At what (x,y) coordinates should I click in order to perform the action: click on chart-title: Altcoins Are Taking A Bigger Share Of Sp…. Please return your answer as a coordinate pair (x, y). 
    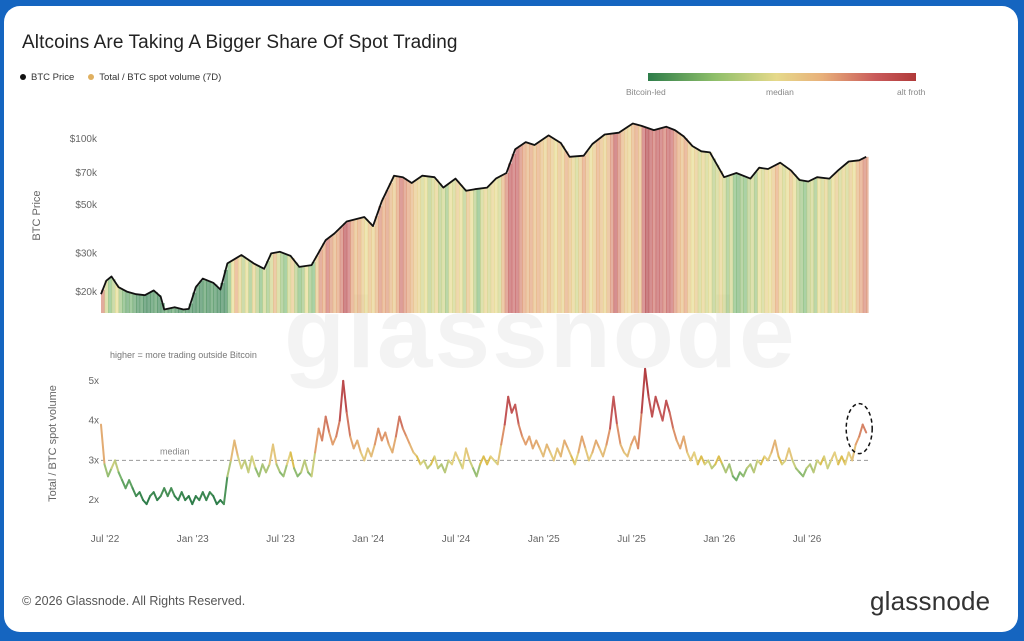
    Looking at the image, I should click on (240, 42).